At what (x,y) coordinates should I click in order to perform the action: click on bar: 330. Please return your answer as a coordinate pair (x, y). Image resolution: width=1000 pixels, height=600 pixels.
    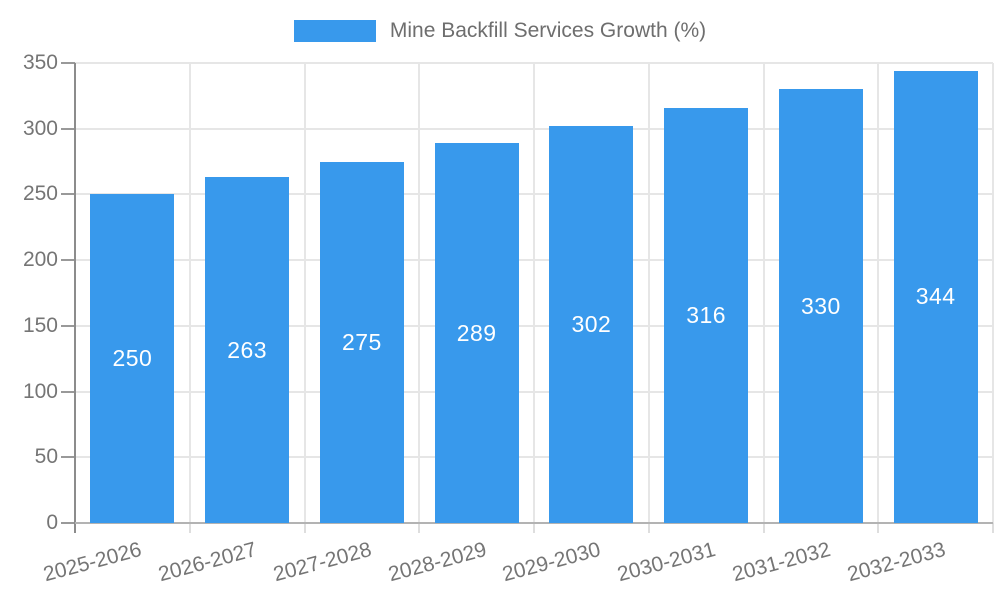
    Looking at the image, I should click on (820, 306).